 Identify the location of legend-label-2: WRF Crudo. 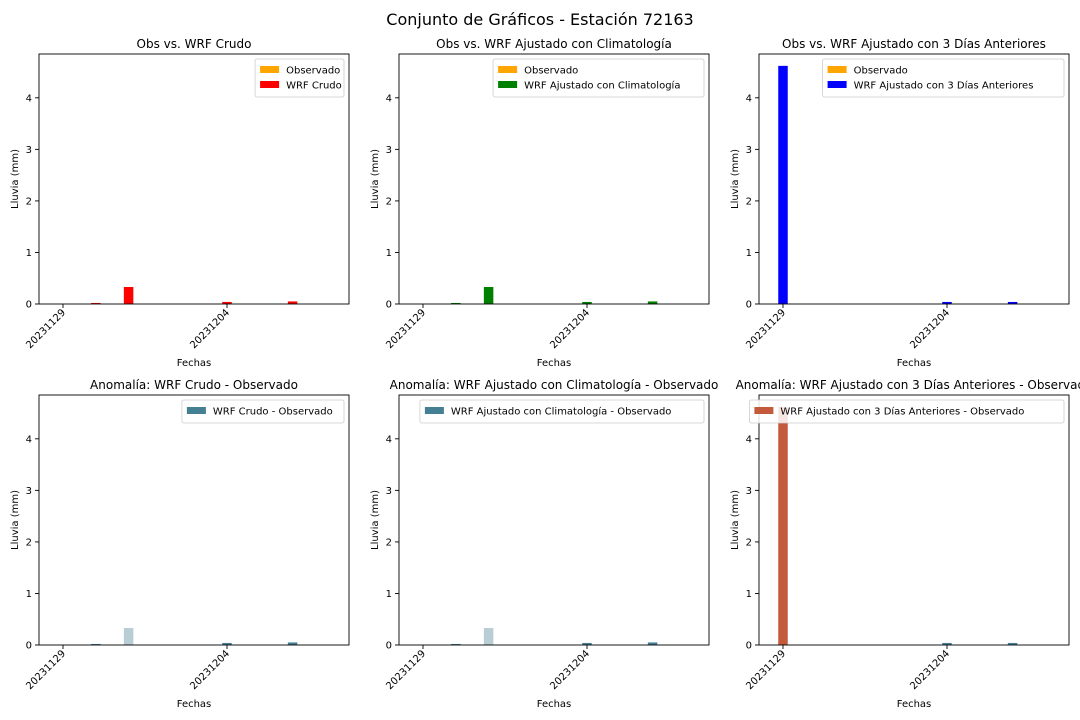
(314, 86).